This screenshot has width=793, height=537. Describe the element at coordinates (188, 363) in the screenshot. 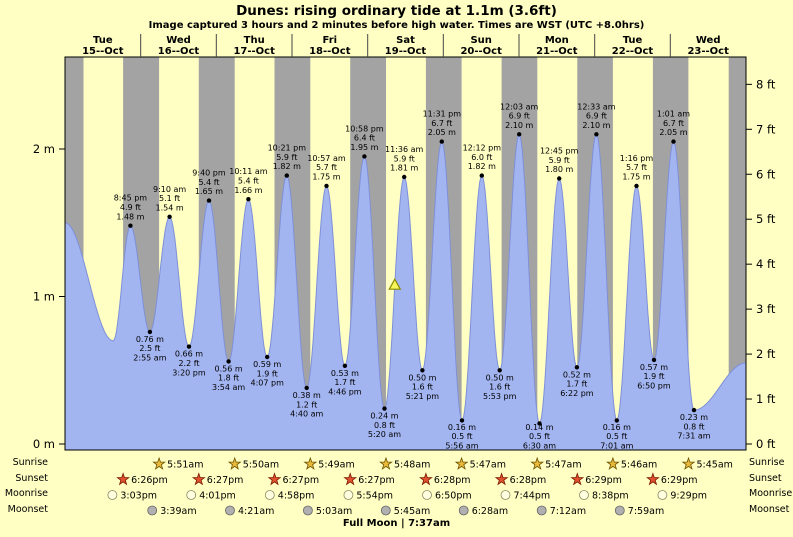

I see `tide-event-label-line: 2.2 ft` at that location.